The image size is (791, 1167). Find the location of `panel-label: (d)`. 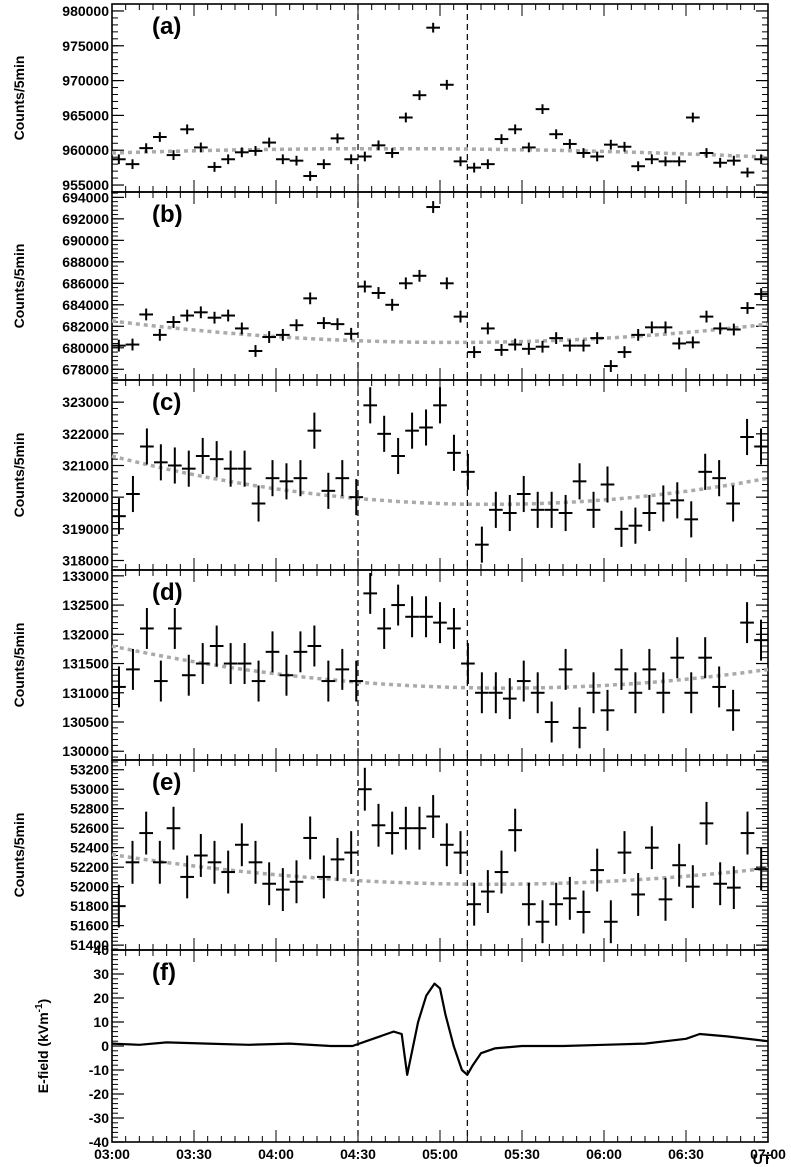

panel-label: (d) is located at coordinates (167, 592).